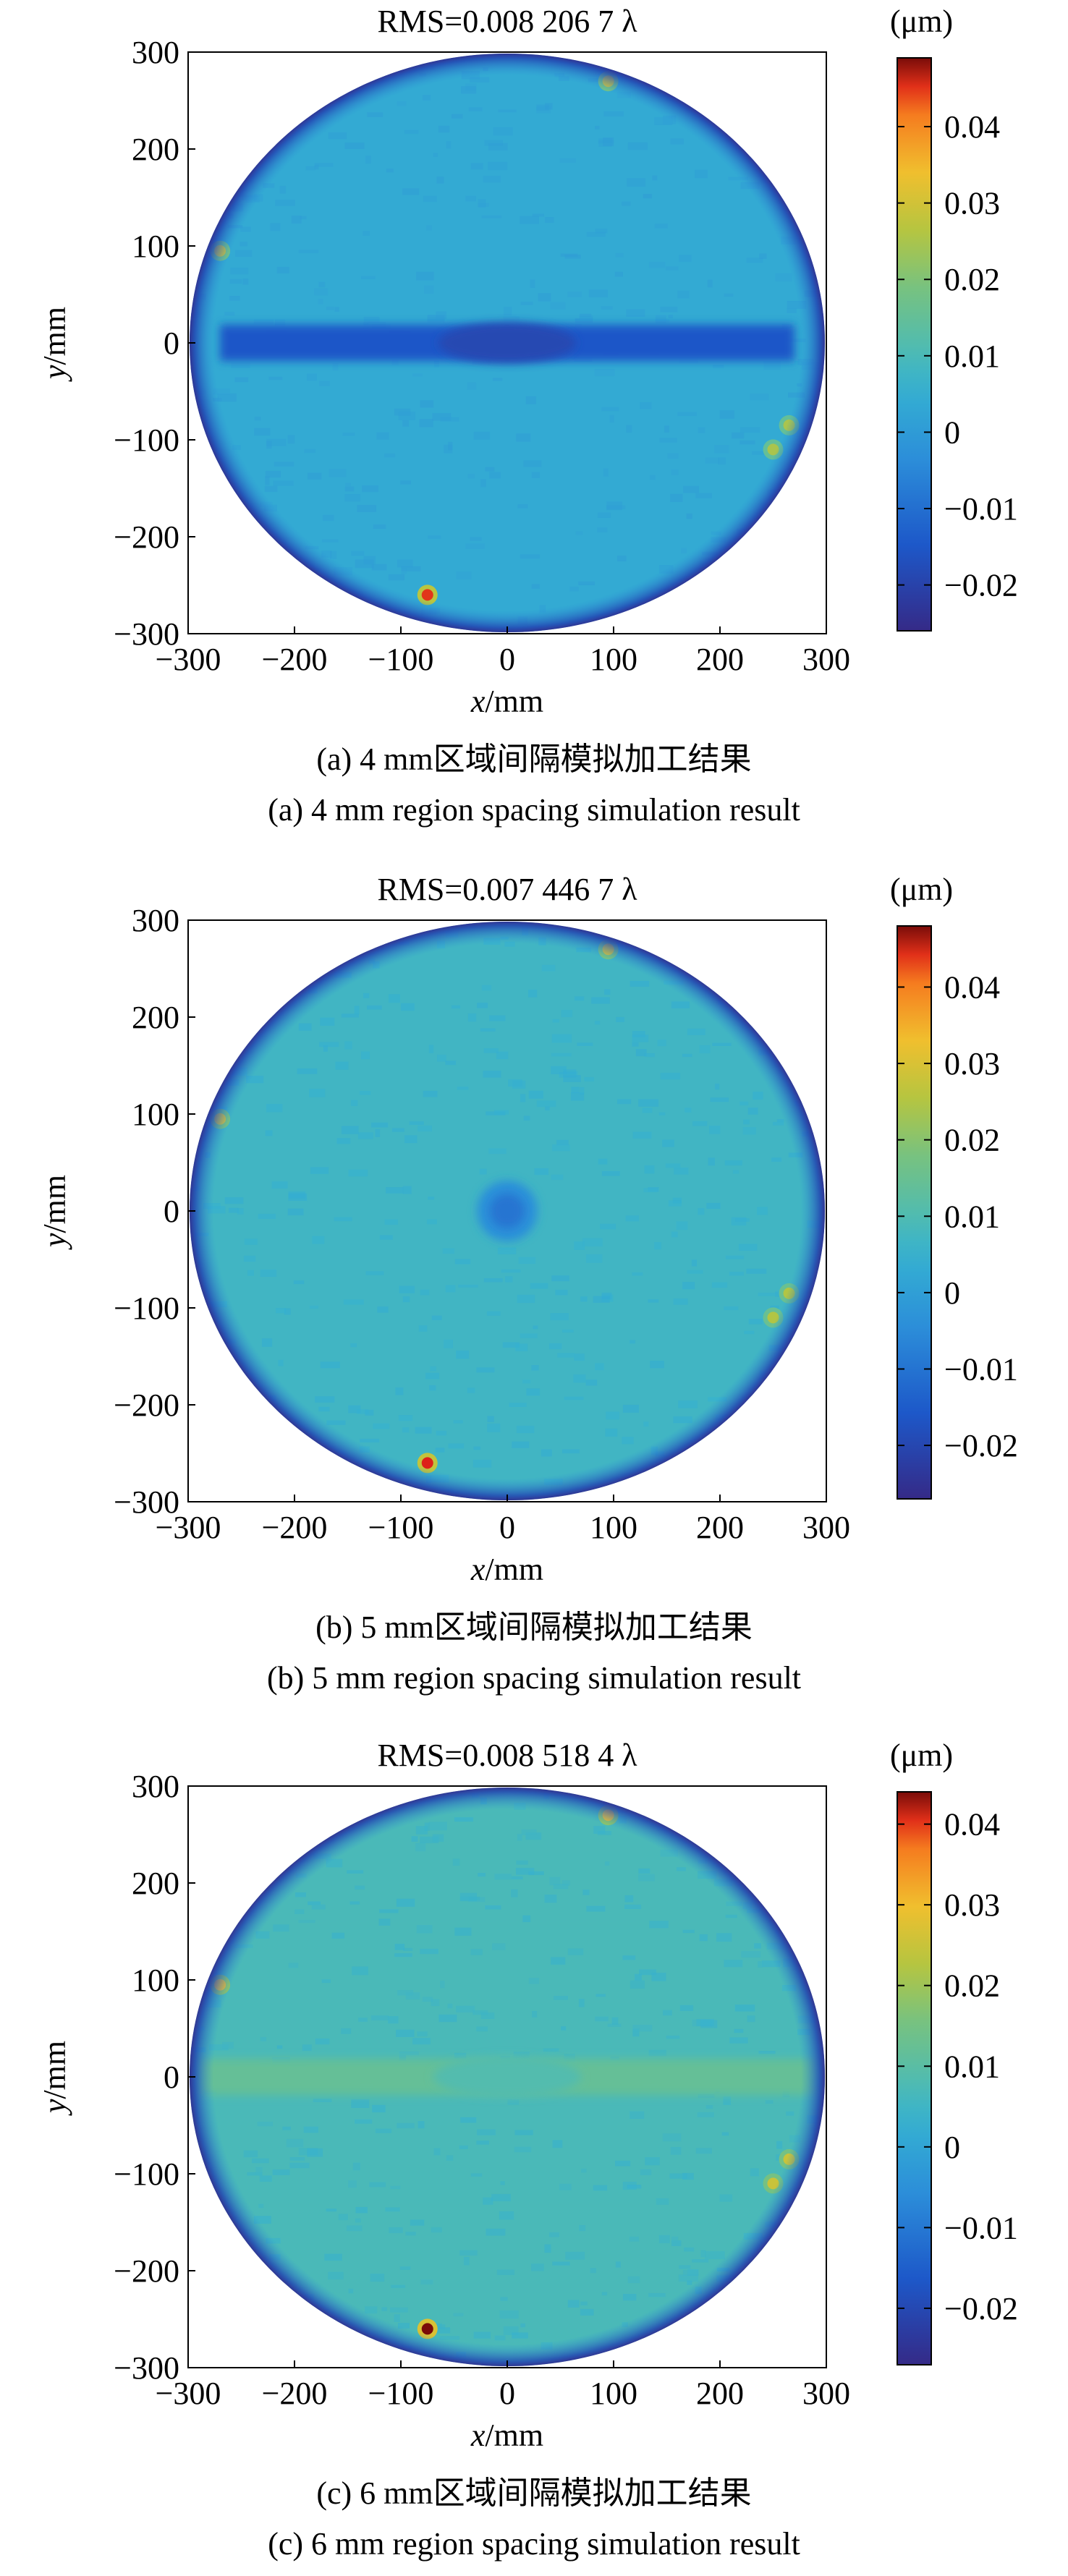 Image resolution: width=1068 pixels, height=2576 pixels. I want to click on colorbar-tick-label: 0.02, so click(972, 1140).